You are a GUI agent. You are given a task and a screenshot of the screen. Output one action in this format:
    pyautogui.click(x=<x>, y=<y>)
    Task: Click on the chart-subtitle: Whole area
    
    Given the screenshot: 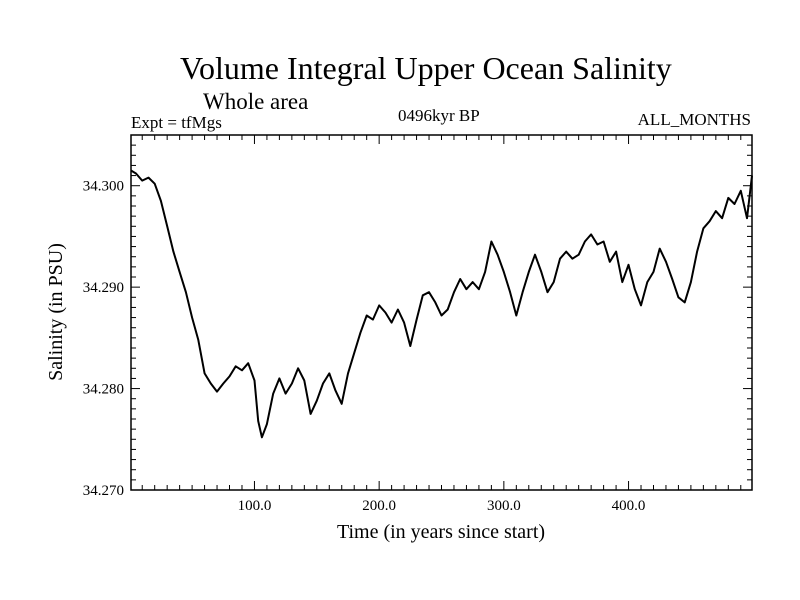 What is the action you would take?
    pyautogui.click(x=256, y=101)
    